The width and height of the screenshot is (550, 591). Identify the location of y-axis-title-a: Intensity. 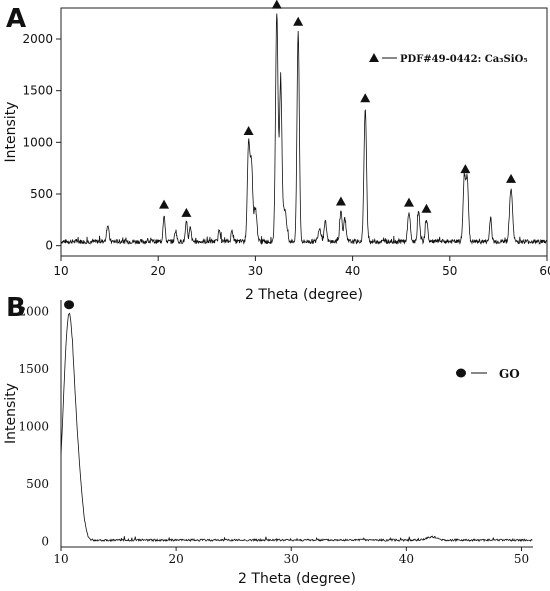
(11, 132).